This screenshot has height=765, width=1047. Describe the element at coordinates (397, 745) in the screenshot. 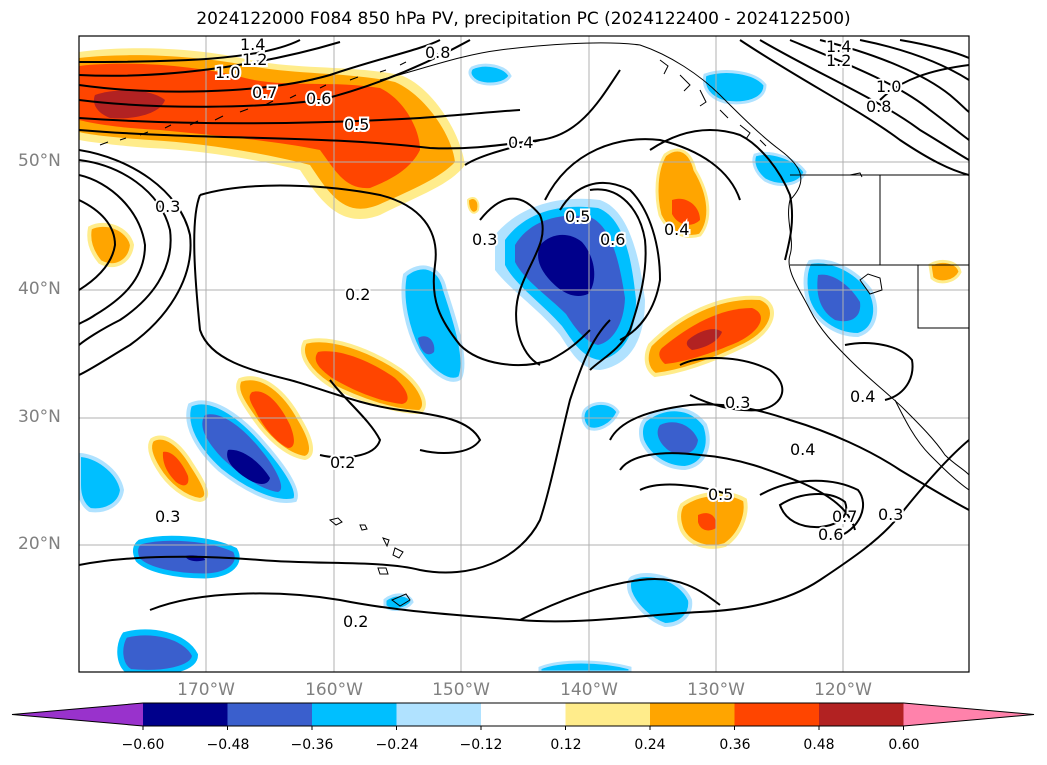

I see `colorbar-tick-label: −0.24` at that location.